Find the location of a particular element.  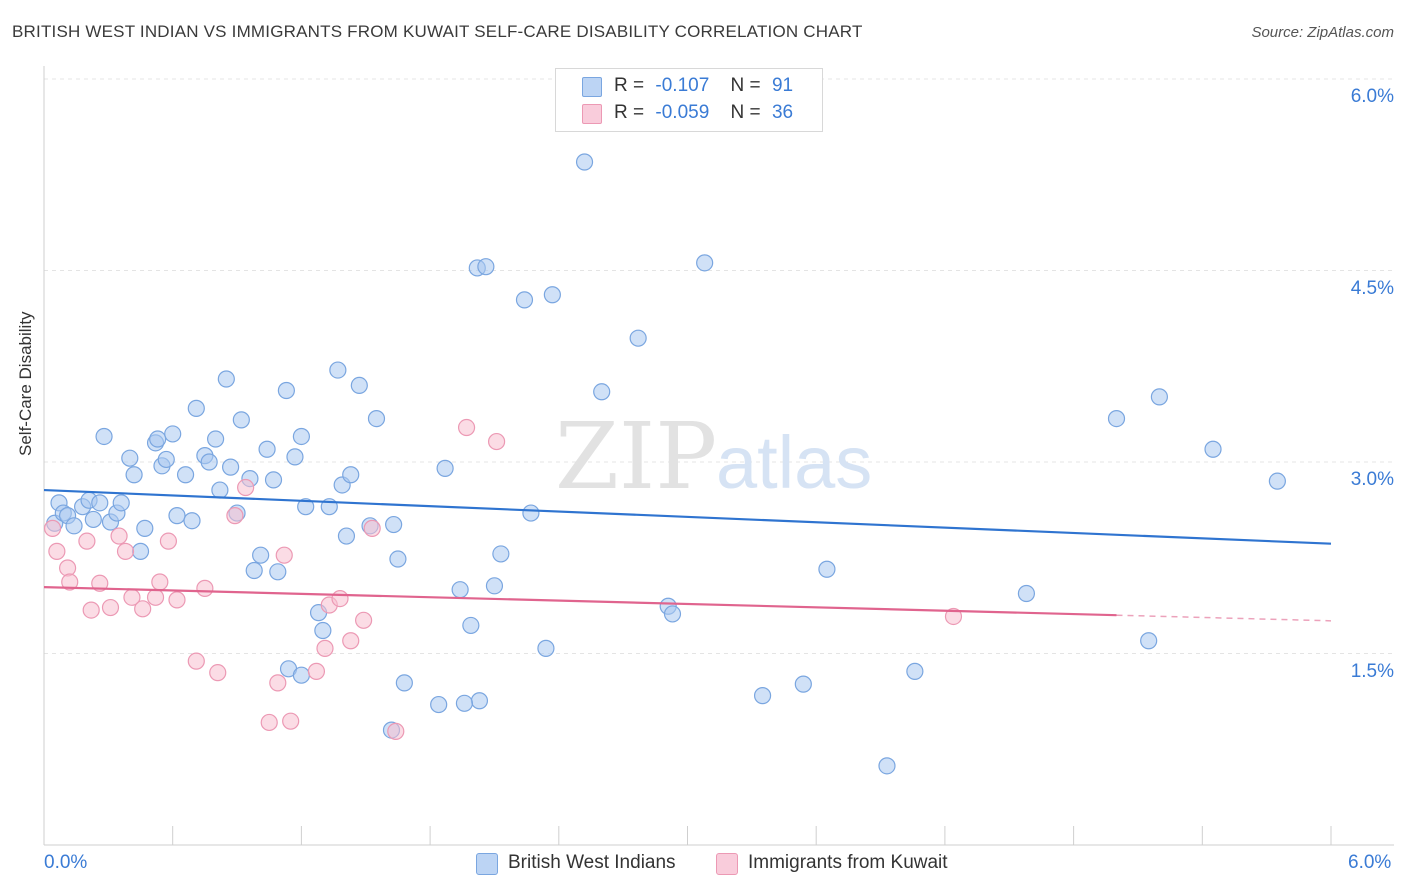

y-tick-label: 4.5% is located at coordinates (1372, 288).